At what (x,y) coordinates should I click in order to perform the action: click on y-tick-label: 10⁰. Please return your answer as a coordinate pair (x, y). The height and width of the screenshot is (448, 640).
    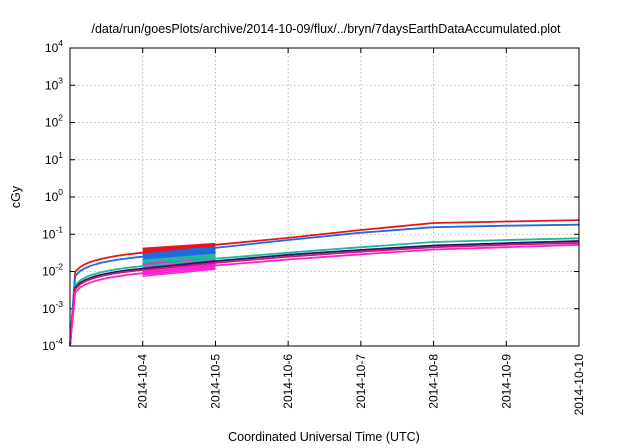
    Looking at the image, I should click on (54, 195).